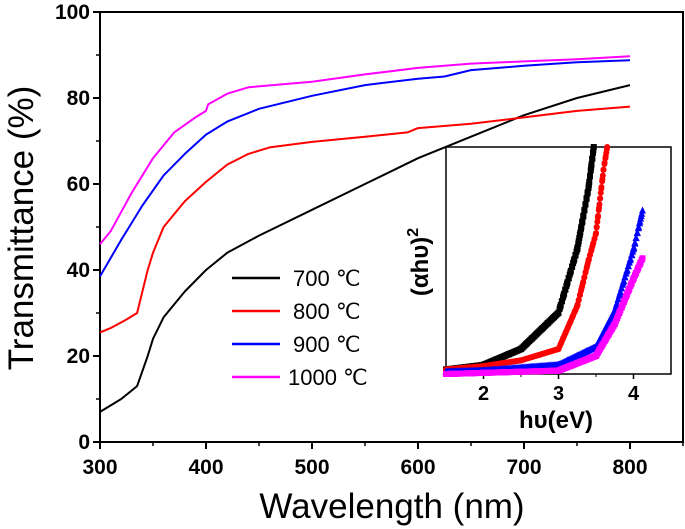 The height and width of the screenshot is (529, 685). I want to click on x-tick-label: 500, so click(311, 467).